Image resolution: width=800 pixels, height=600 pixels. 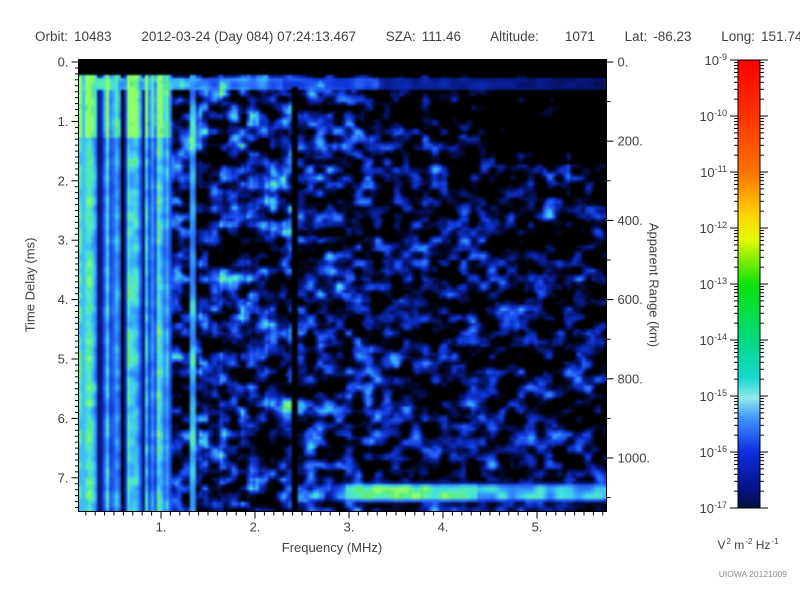 I want to click on y-tick-label: 7., so click(x=63, y=477).